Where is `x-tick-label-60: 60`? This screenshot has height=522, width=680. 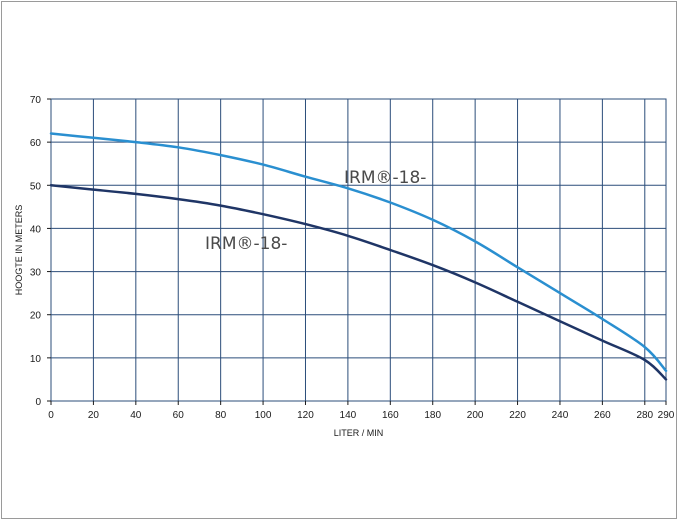
x-tick-label-60: 60 is located at coordinates (179, 415).